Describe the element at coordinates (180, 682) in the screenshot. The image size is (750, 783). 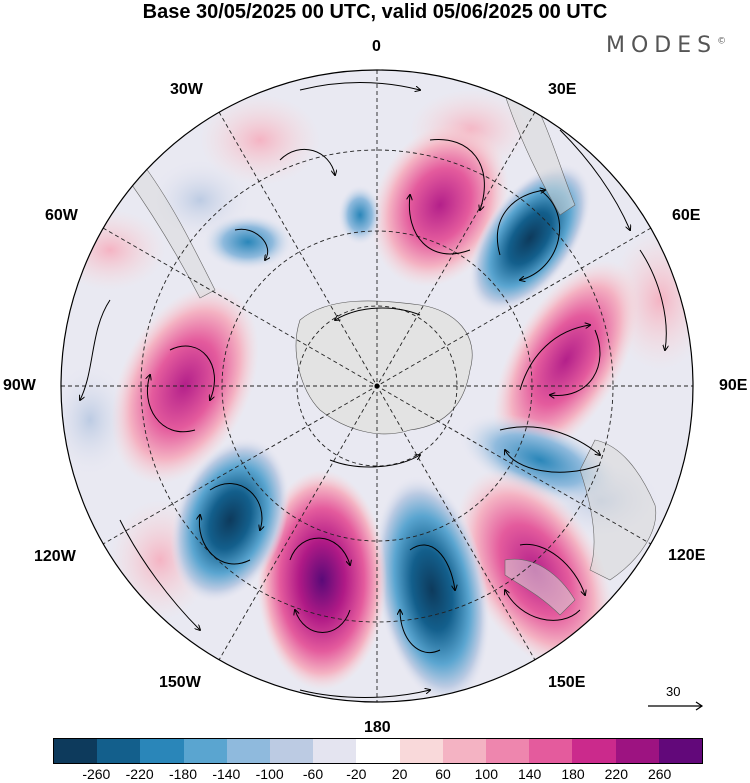
I see `lon-label-150w: 150W` at that location.